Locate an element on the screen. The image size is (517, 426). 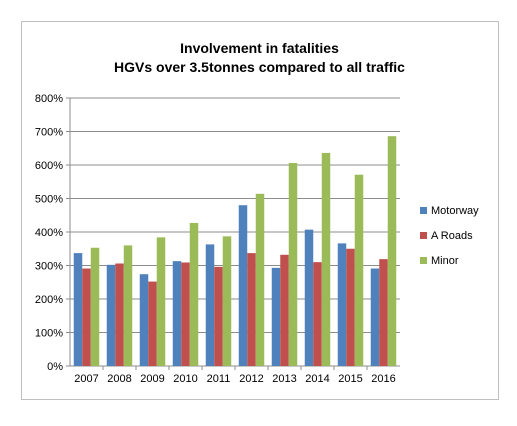
y-tick-label: 700% is located at coordinates (49, 133).